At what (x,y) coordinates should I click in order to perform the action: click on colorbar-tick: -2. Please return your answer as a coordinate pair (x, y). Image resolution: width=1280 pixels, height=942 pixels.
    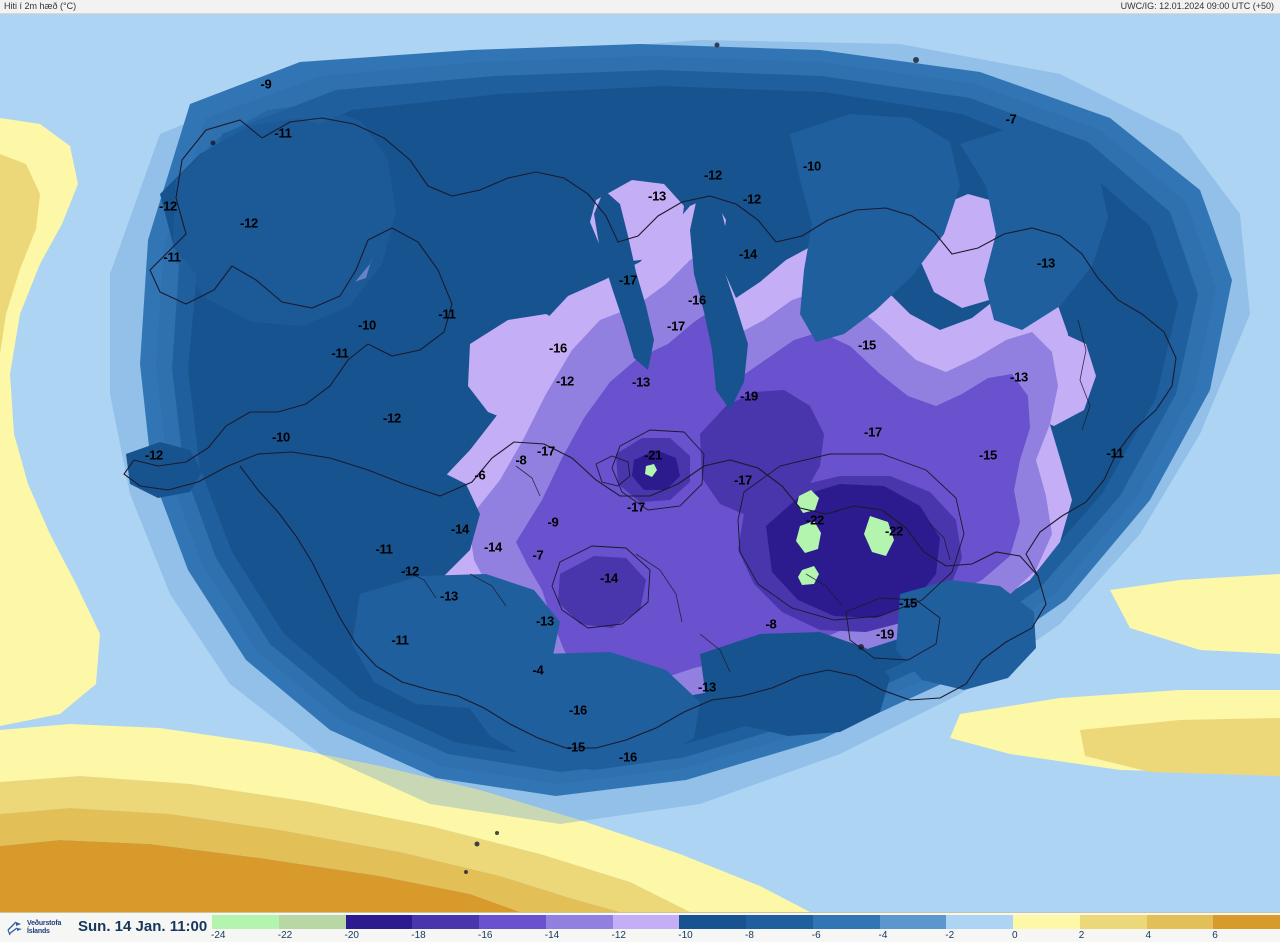
    Looking at the image, I should click on (950, 935).